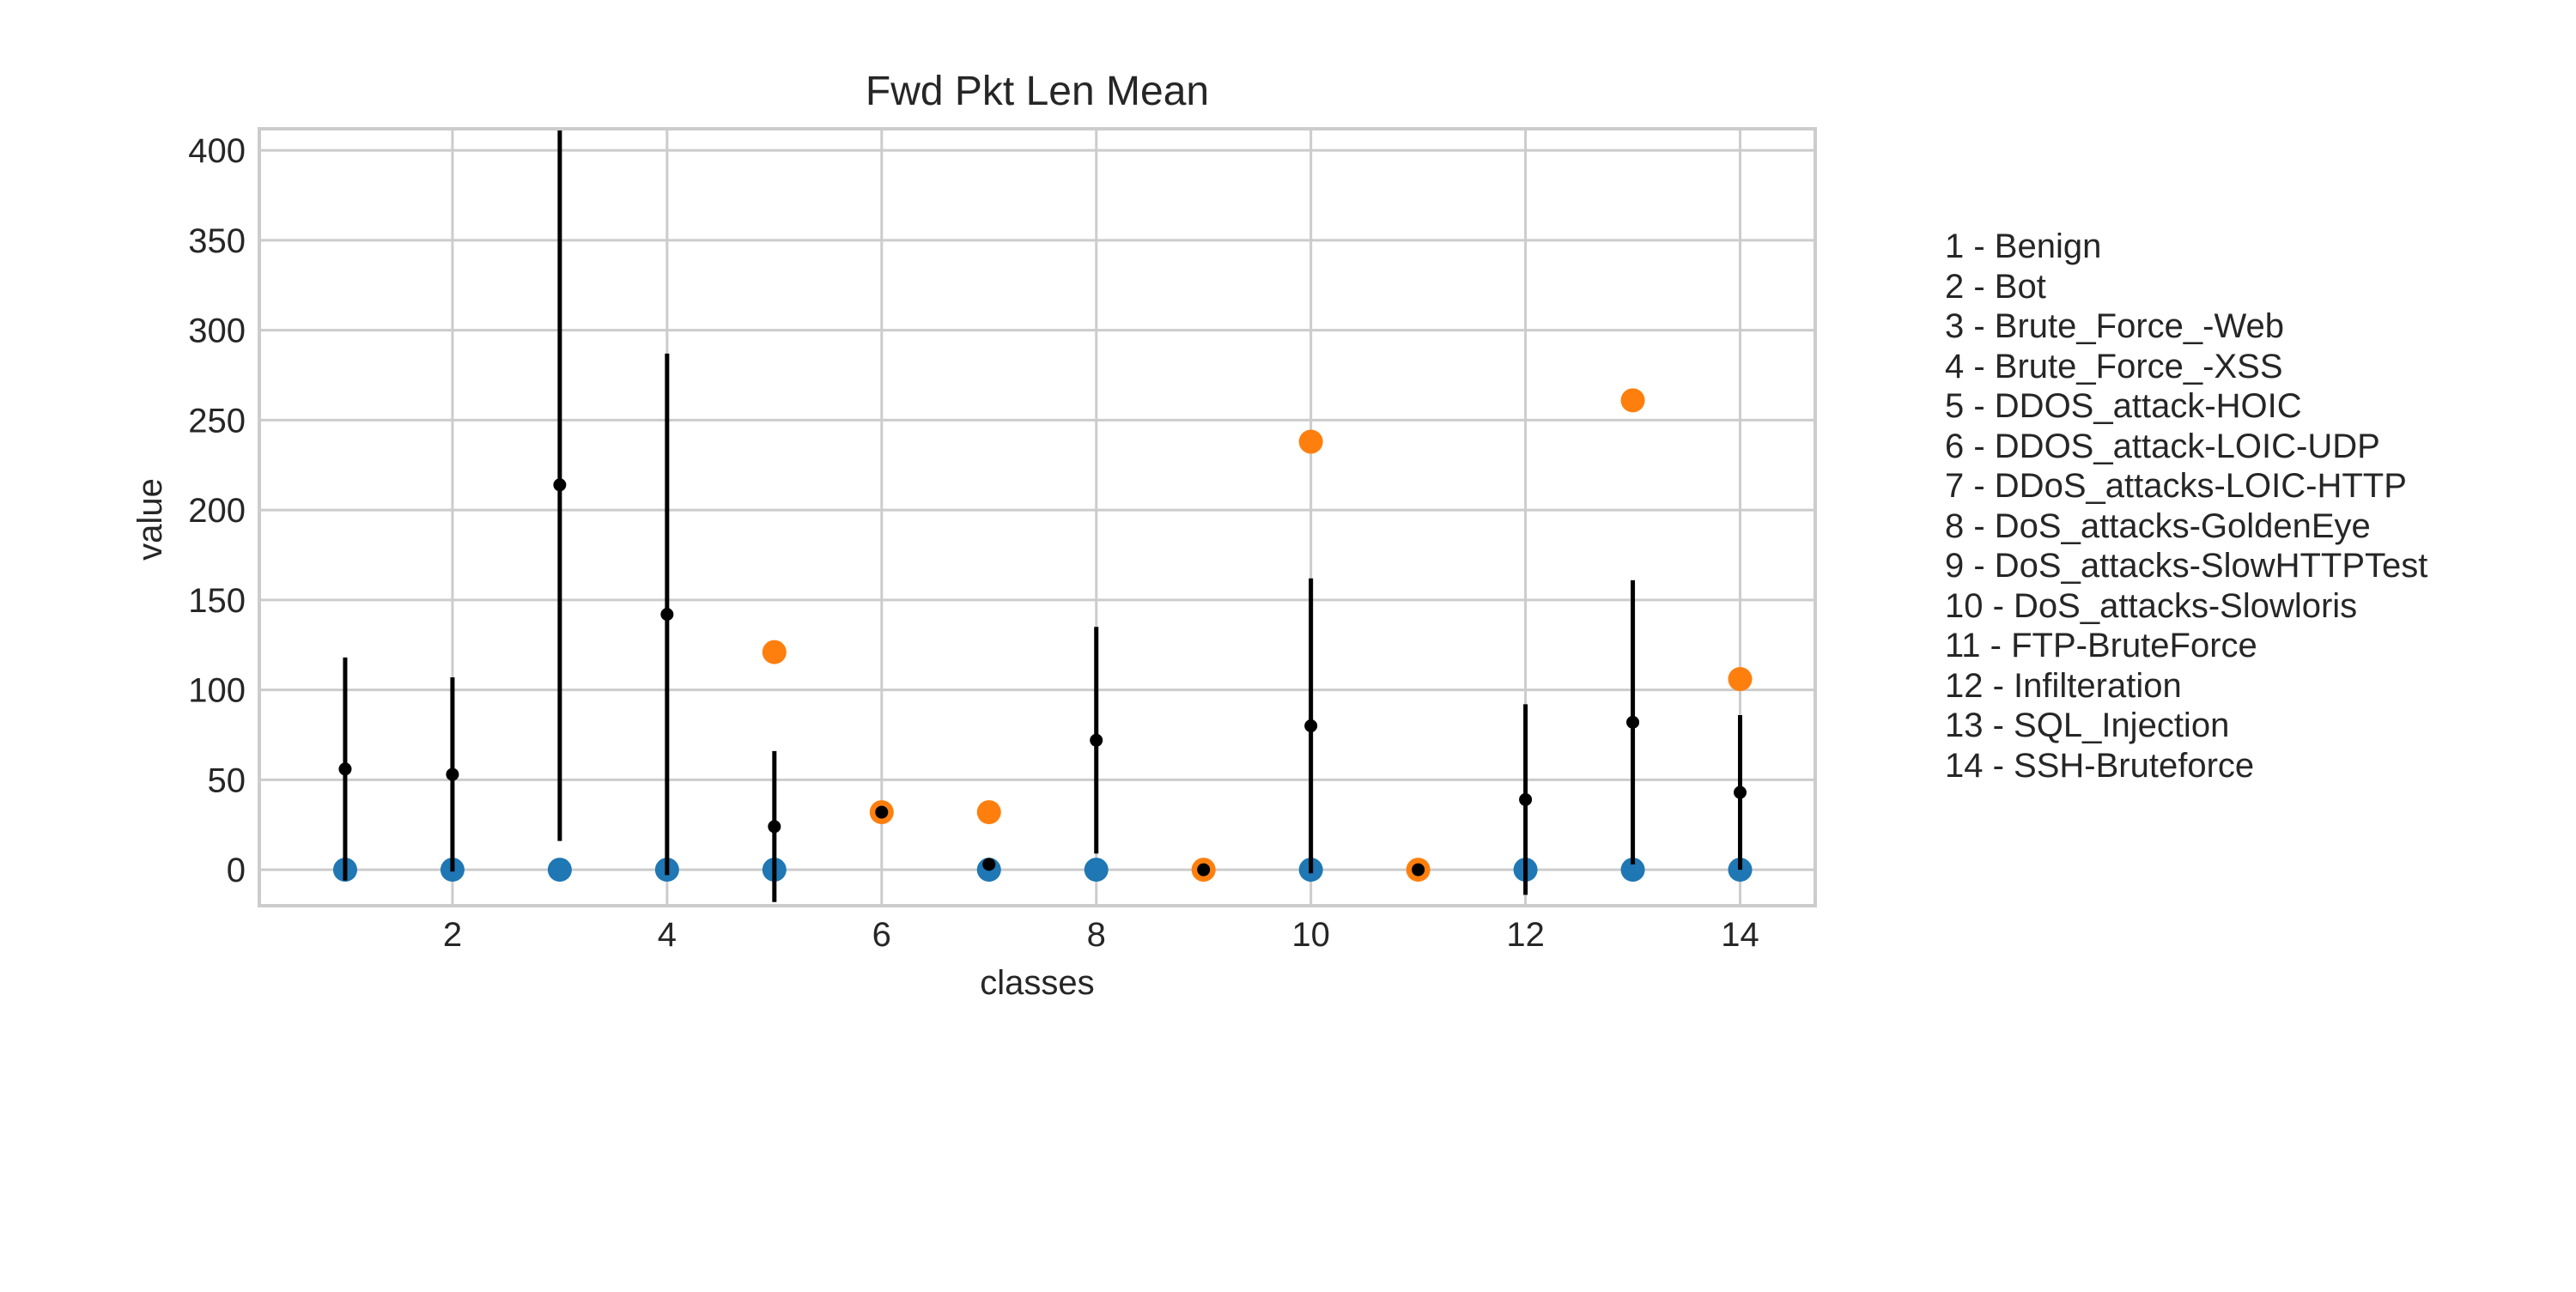  Describe the element at coordinates (1310, 935) in the screenshot. I see `x-tick-label: 10` at that location.